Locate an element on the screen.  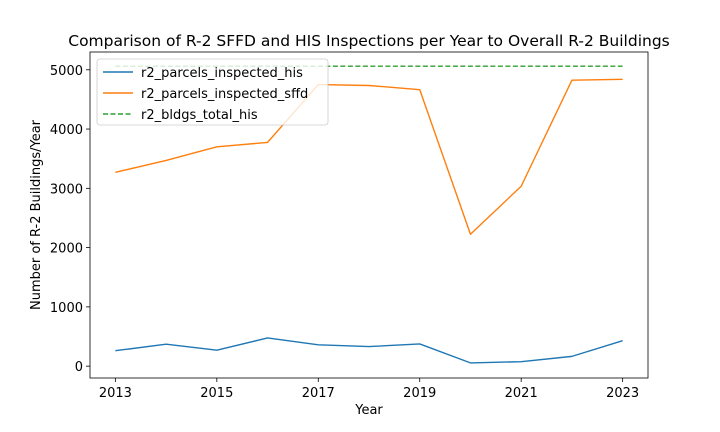
x-axis-label: Year is located at coordinates (368, 410).